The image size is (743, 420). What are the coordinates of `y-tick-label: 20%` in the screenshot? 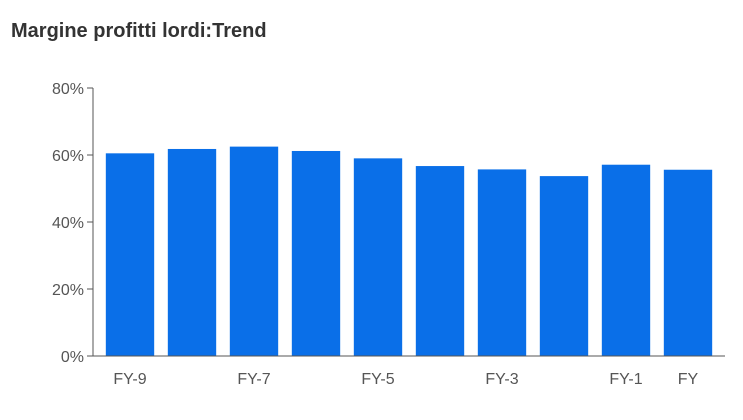 It's located at (68, 290).